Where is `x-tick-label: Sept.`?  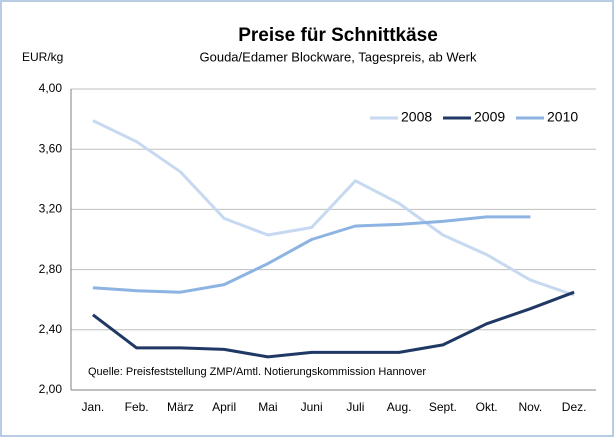 x-tick-label: Sept. is located at coordinates (443, 407).